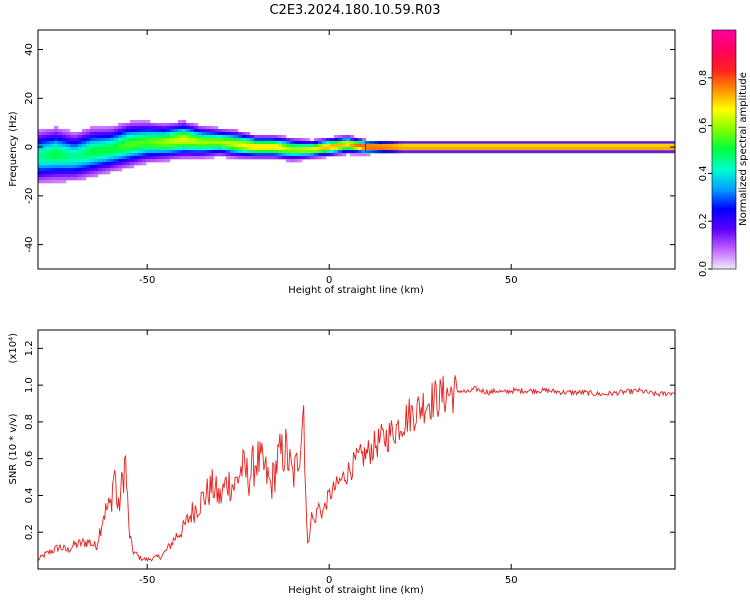 The height and width of the screenshot is (600, 750). Describe the element at coordinates (29, 496) in the screenshot. I see `y-tick-label: 0.4` at that location.